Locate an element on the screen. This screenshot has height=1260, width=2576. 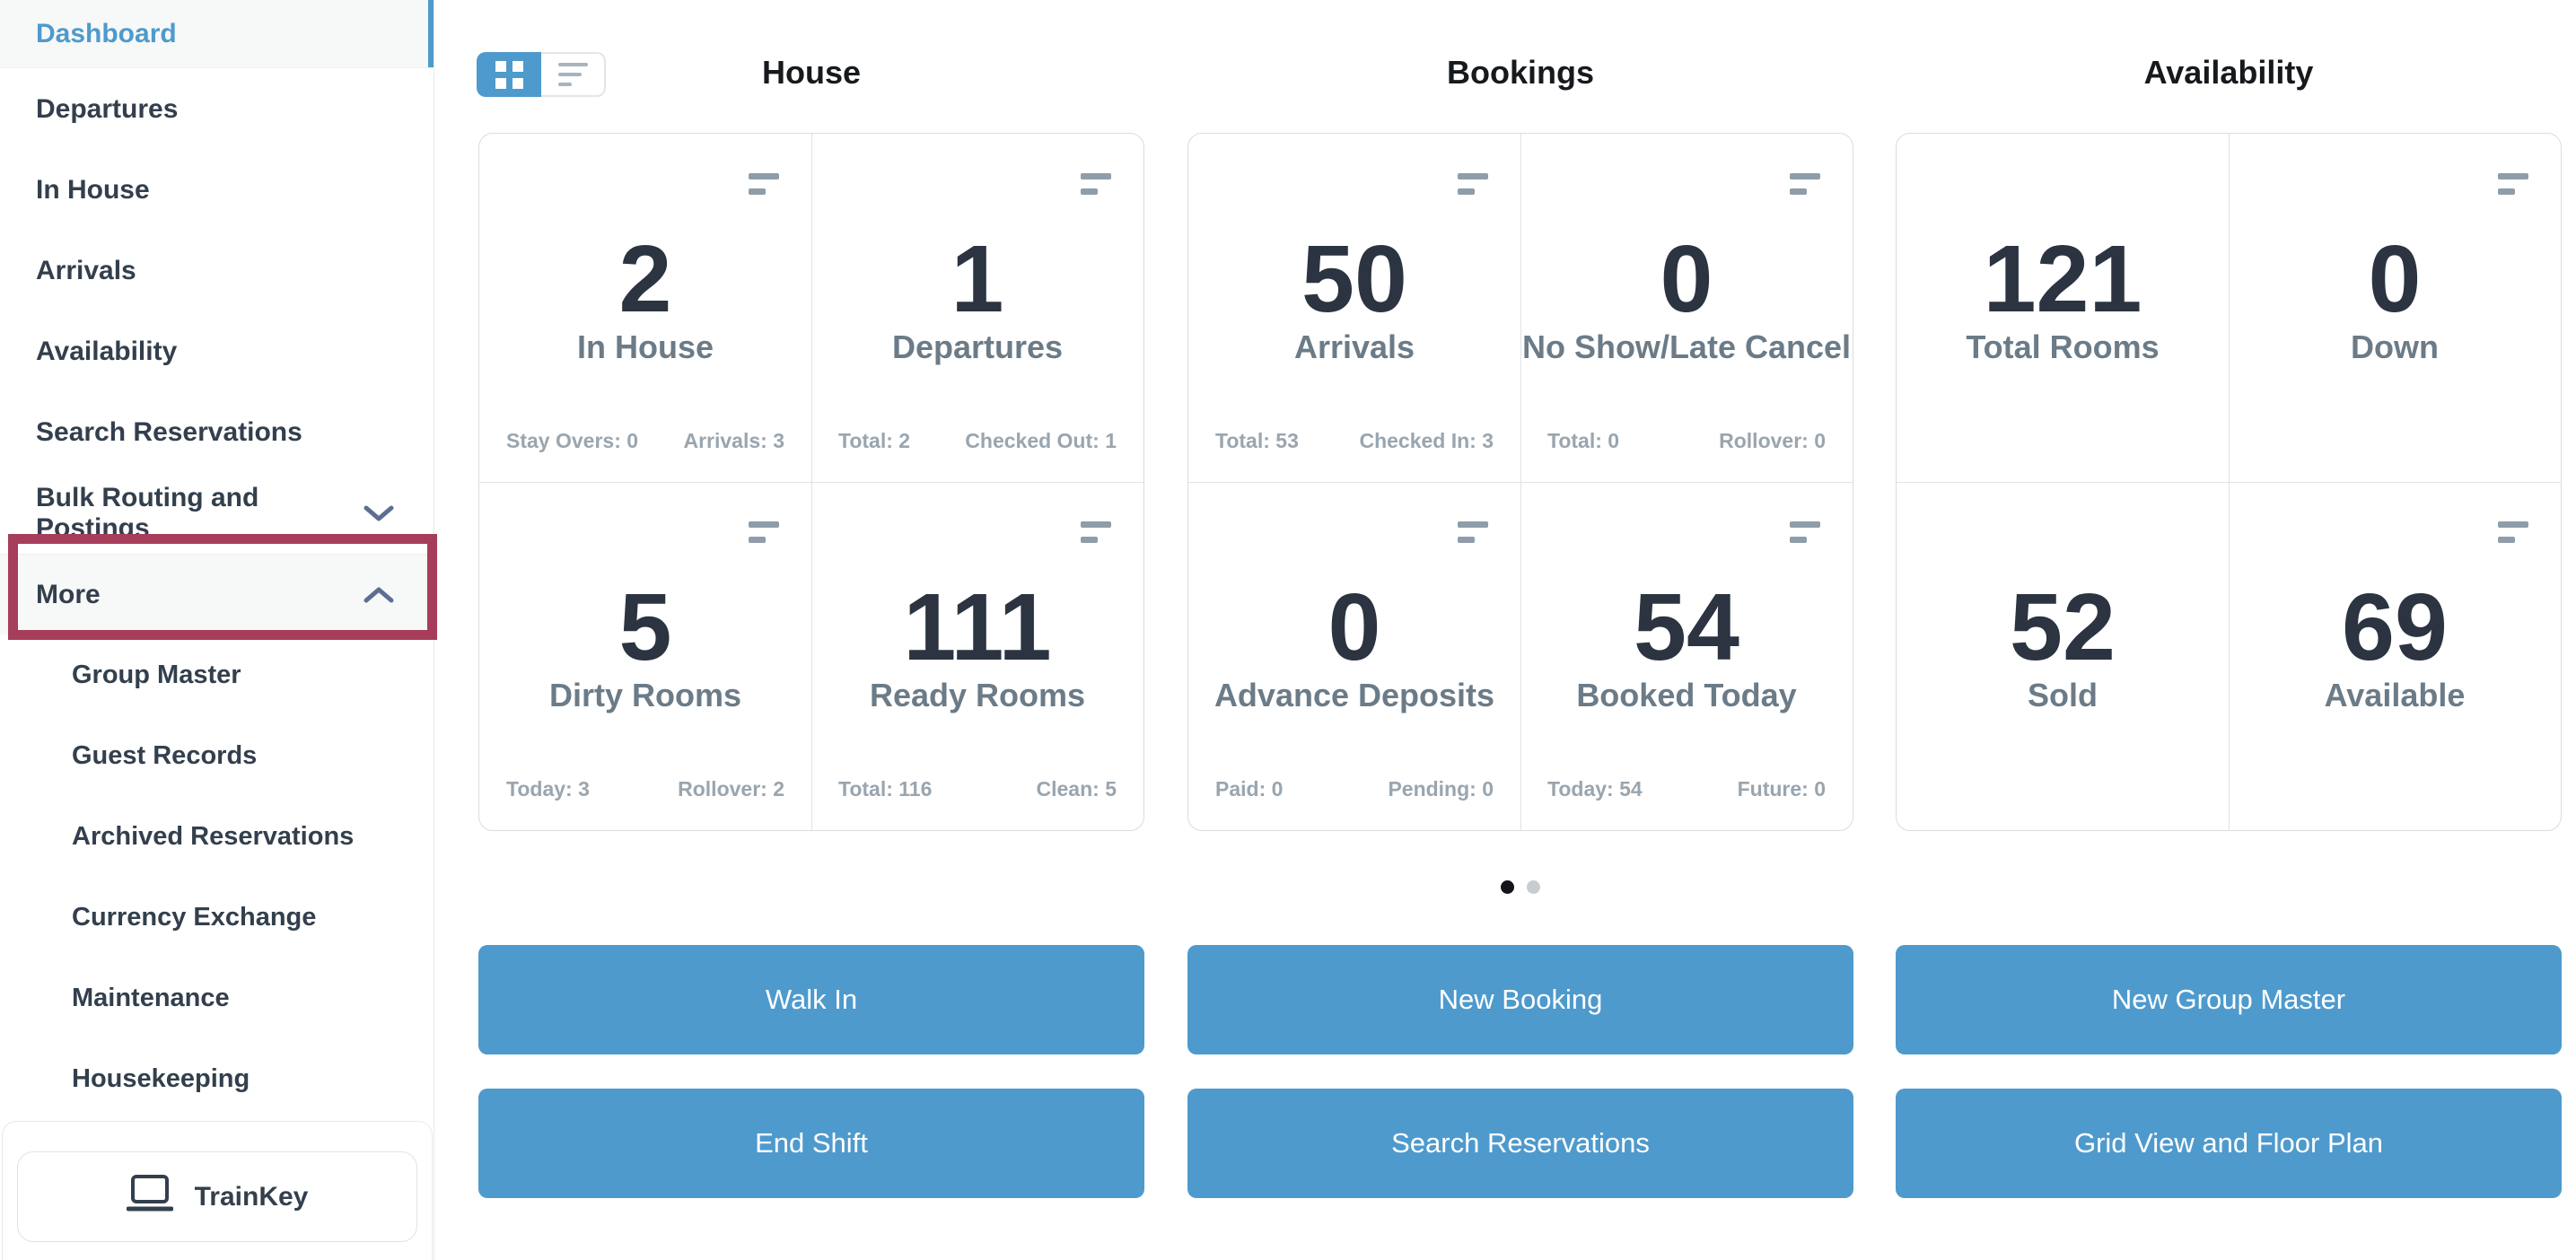
kpi-card-booked-today: 54 Booked Today Today: 54 Future: 0 is located at coordinates (1686, 656).